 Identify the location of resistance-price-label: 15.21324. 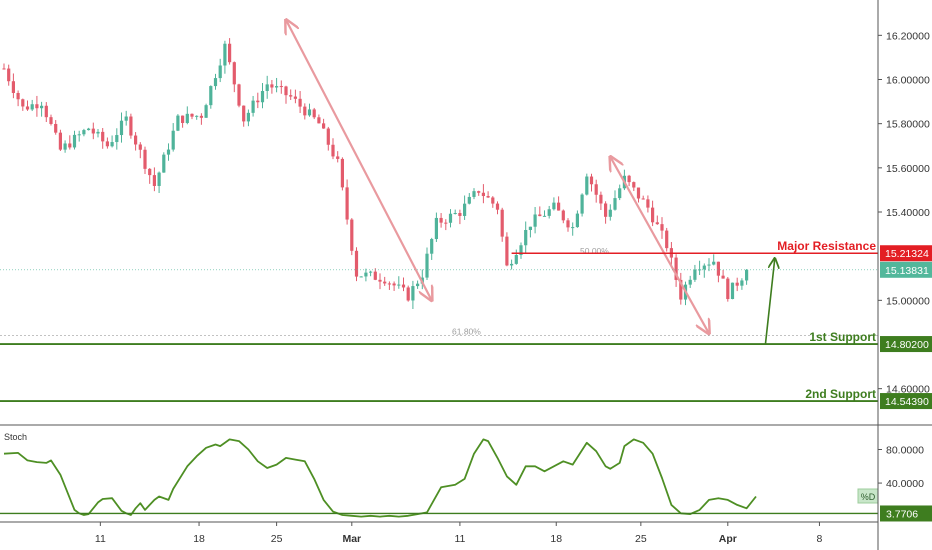
(907, 254).